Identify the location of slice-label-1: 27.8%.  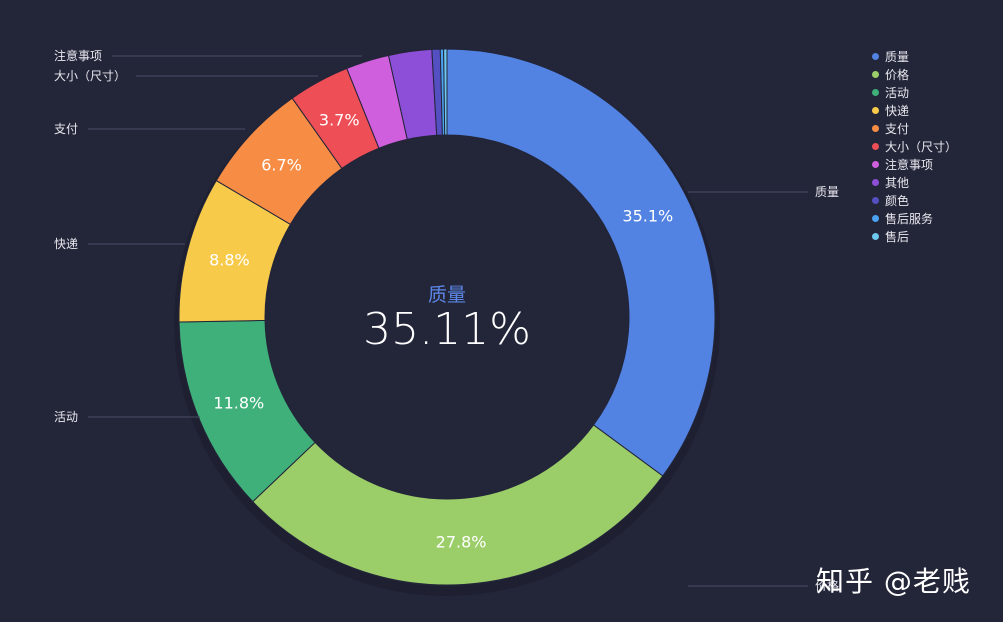
(461, 542).